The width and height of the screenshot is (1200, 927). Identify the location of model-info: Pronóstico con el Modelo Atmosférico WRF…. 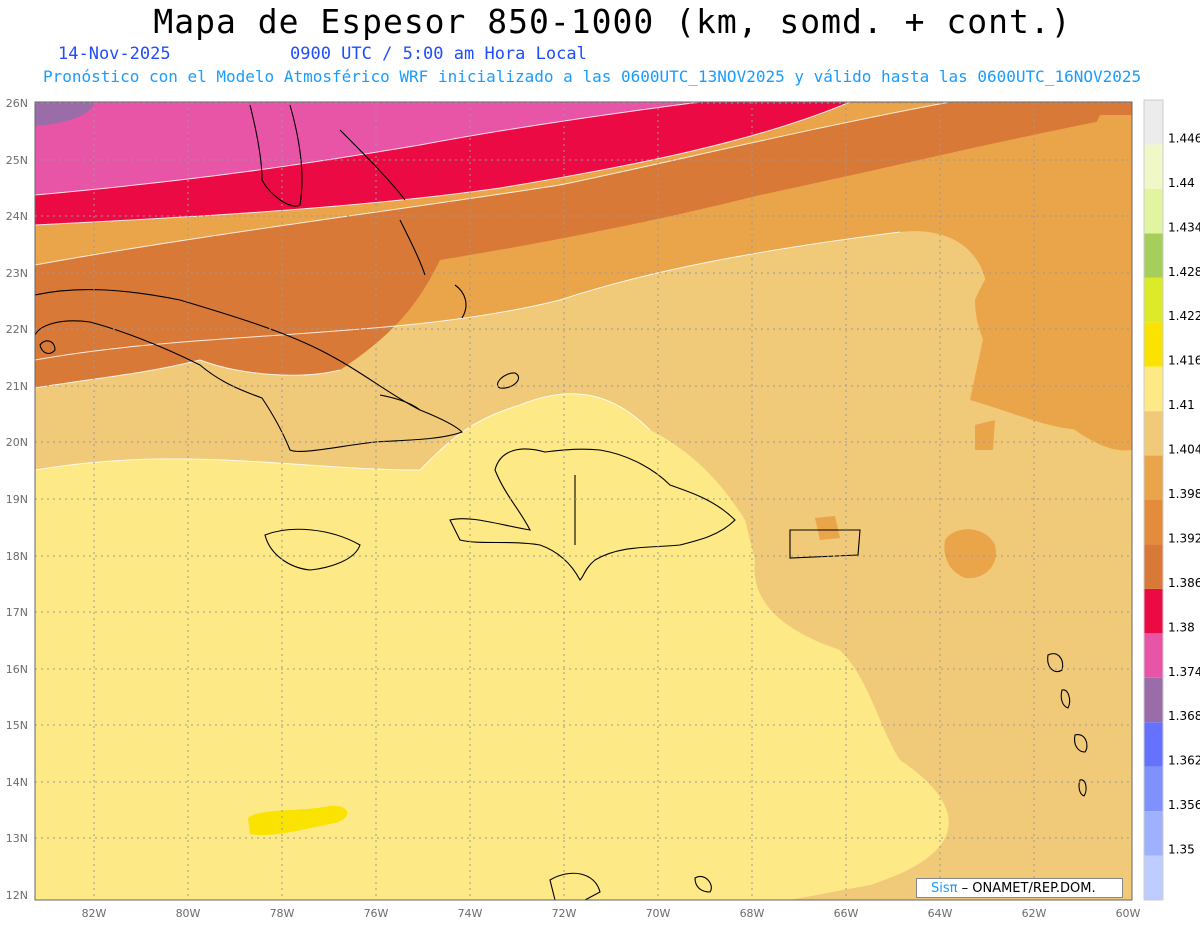
(592, 76).